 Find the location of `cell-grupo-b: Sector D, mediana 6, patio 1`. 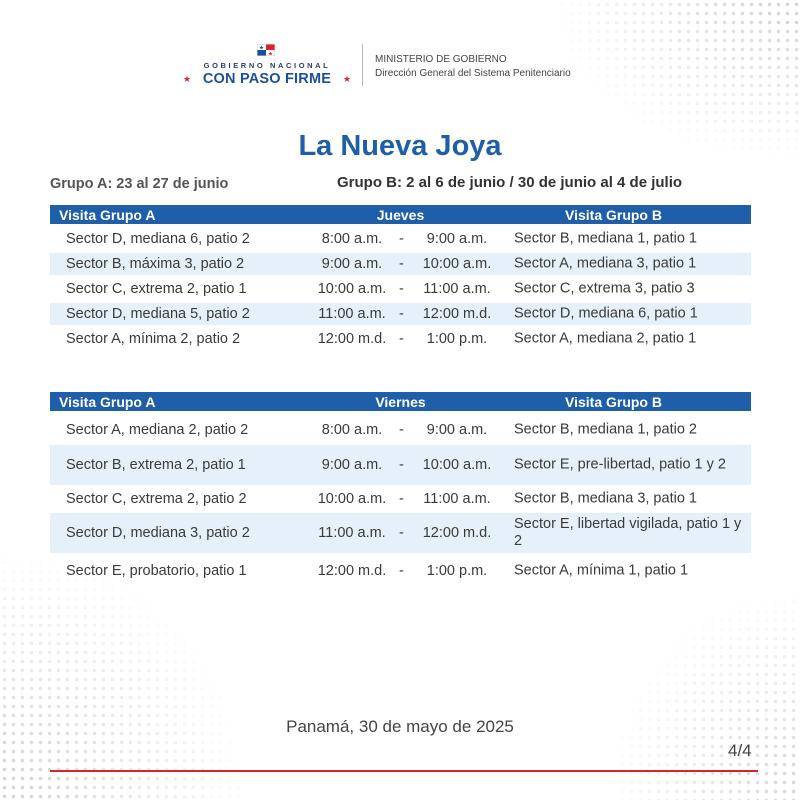

cell-grupo-b: Sector D, mediana 6, patio 1 is located at coordinates (606, 313).